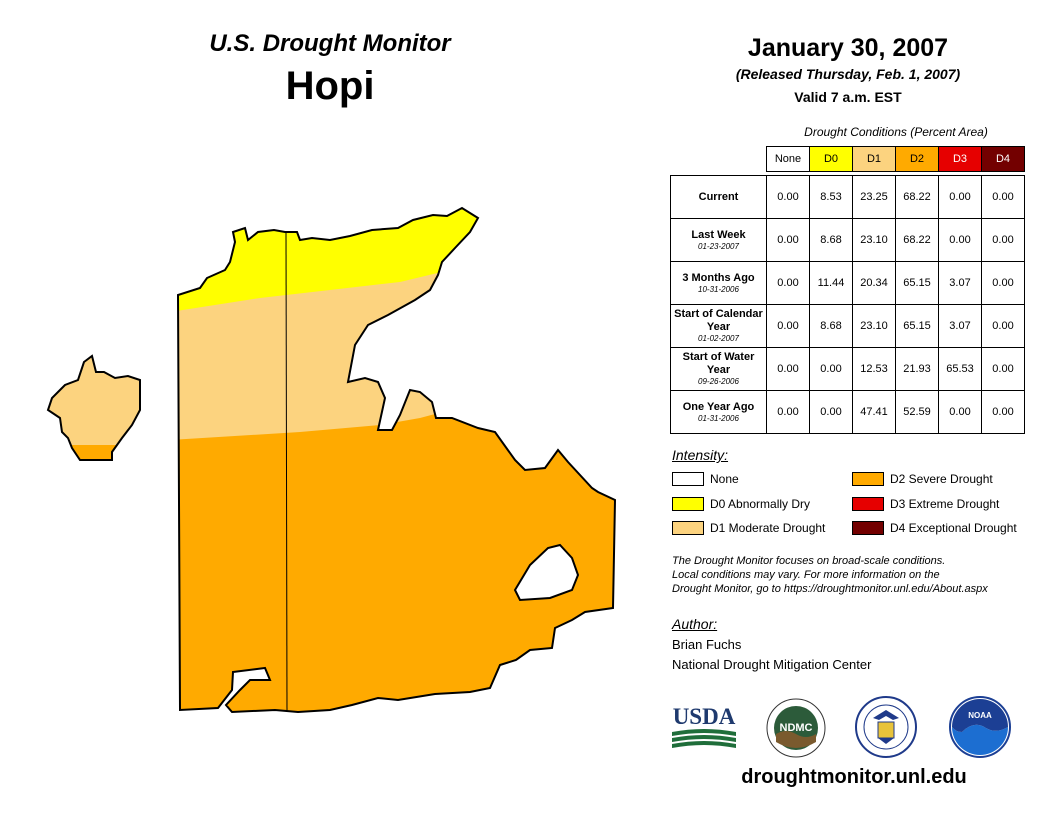 The image size is (1056, 816). What do you see at coordinates (886, 727) in the screenshot?
I see `commerce-seal-icon` at bounding box center [886, 727].